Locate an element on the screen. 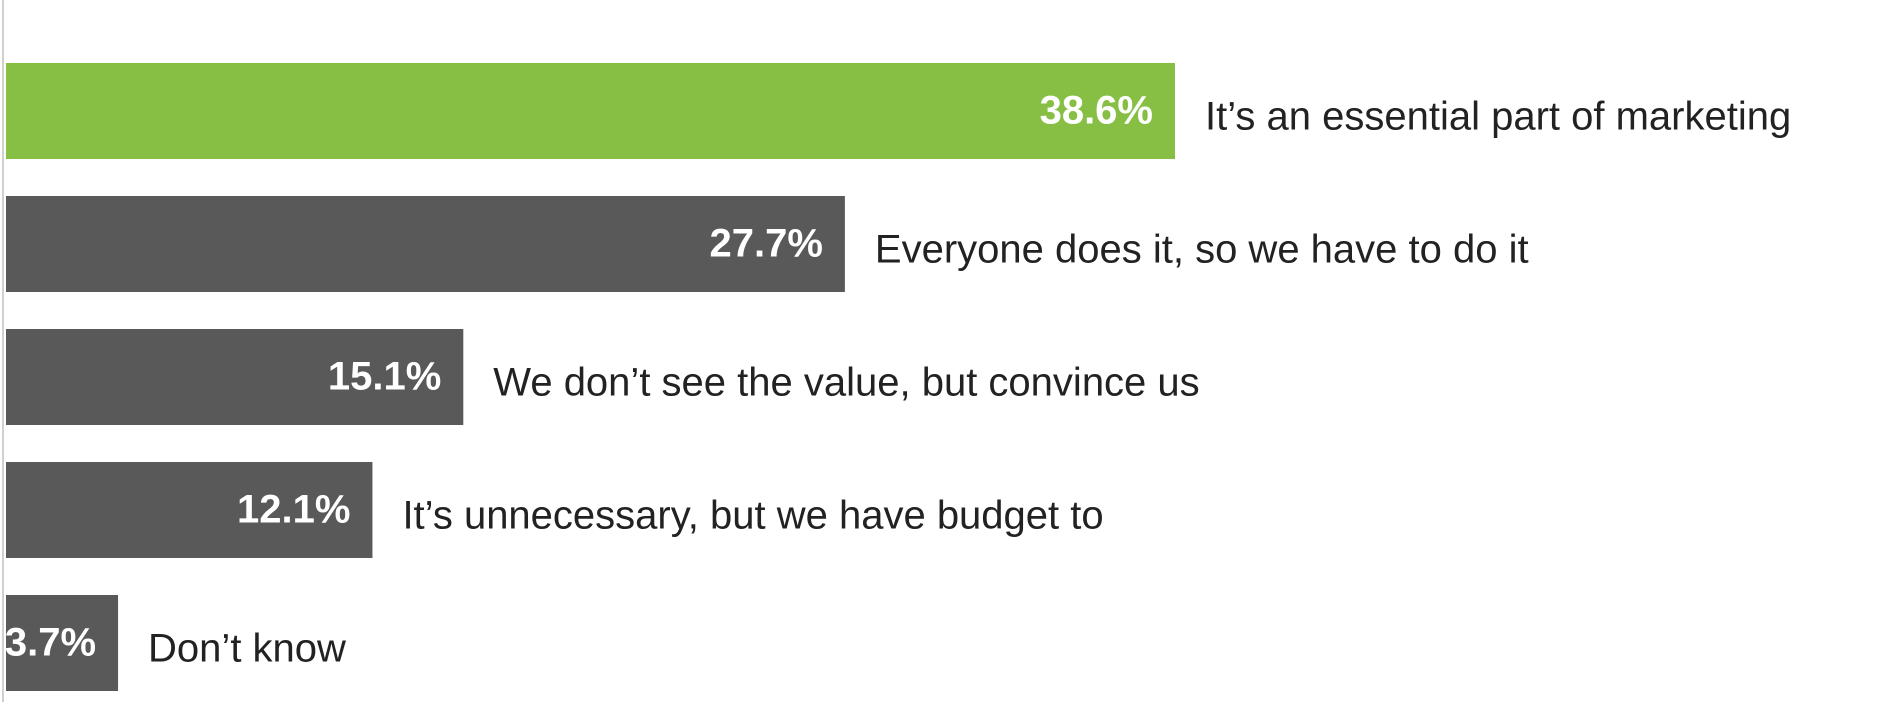  category-label: We don’t see the value, but convince us is located at coordinates (846, 383).